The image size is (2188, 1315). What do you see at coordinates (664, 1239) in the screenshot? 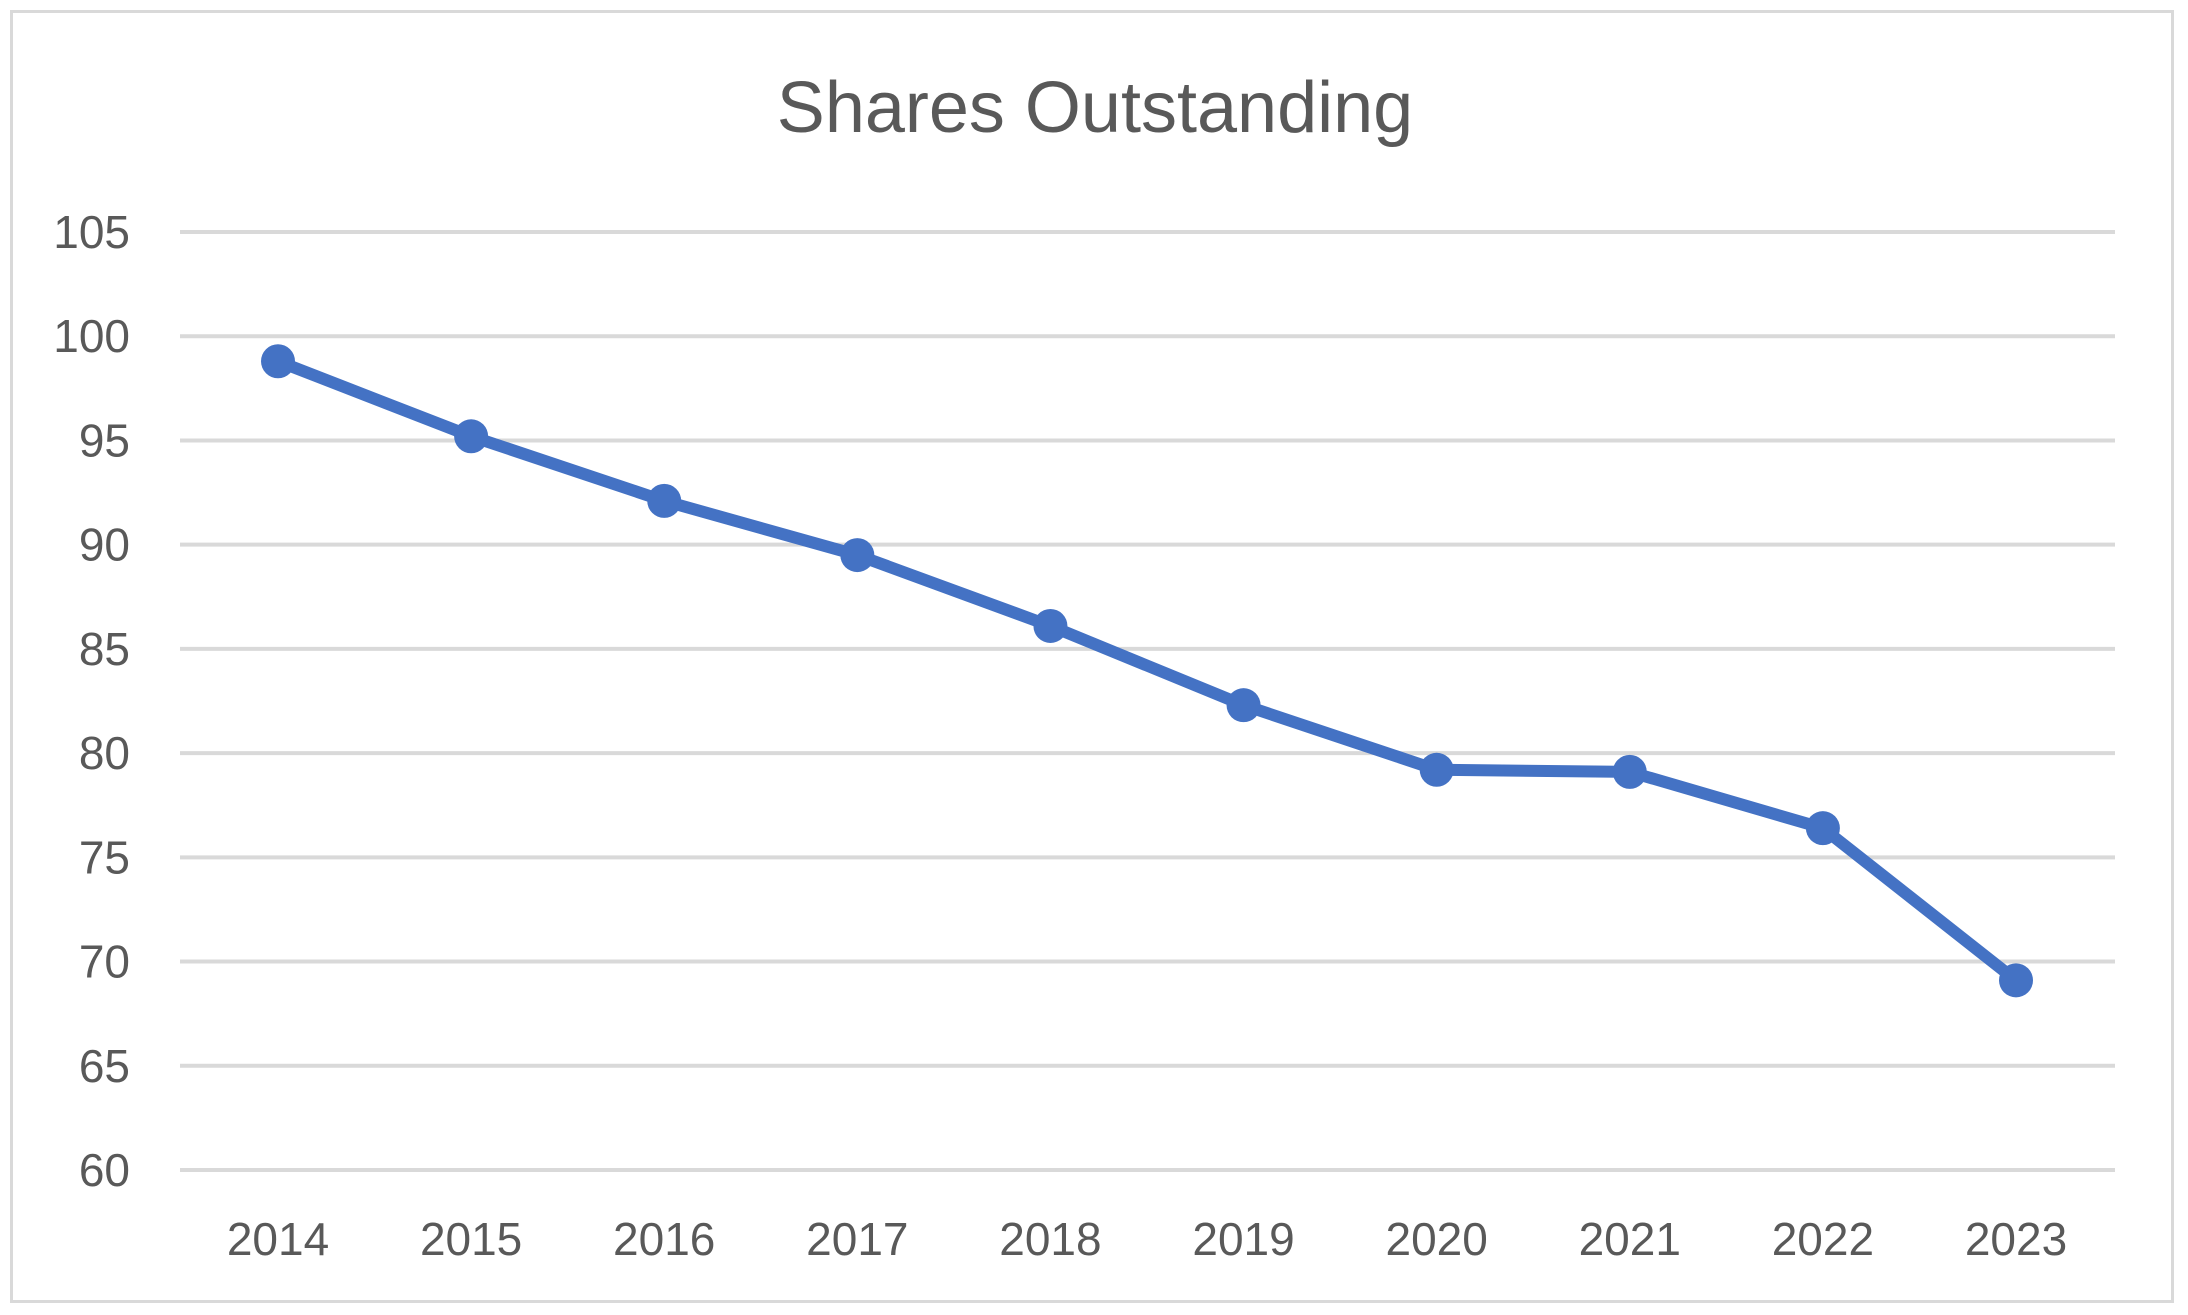
I see `x-tick-label-2016: 2016` at bounding box center [664, 1239].